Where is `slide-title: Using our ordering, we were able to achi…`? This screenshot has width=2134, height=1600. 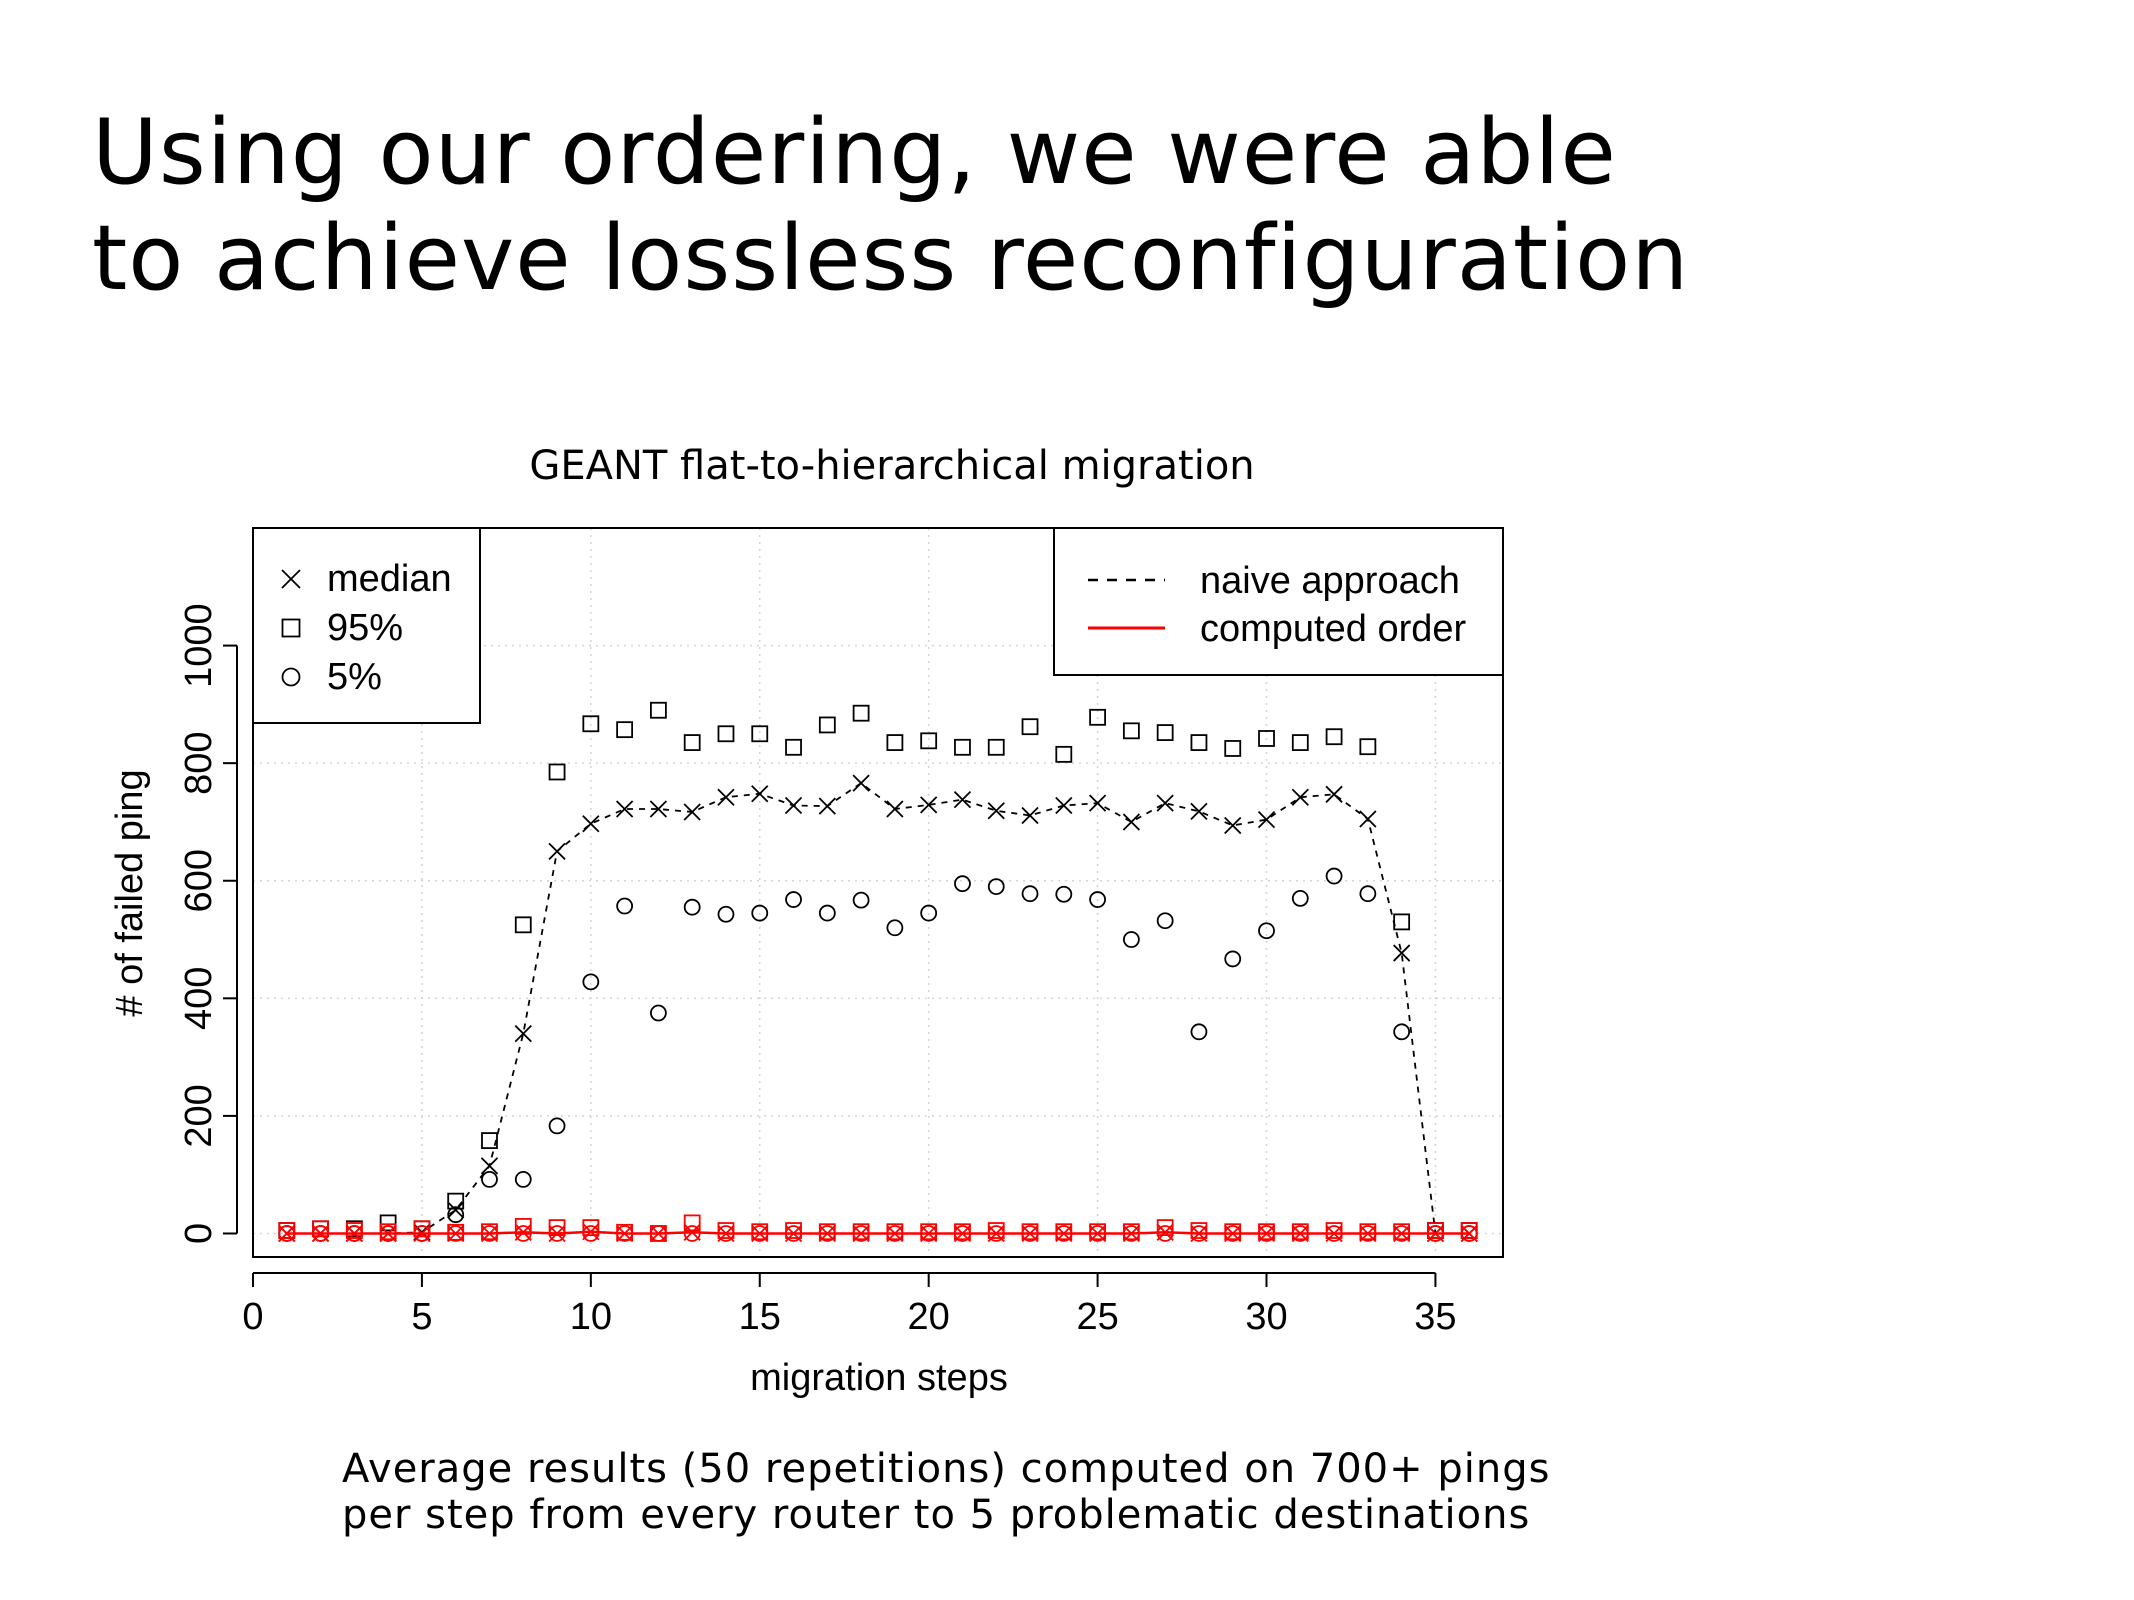 slide-title: Using our ordering, we were able to achi… is located at coordinates (890, 206).